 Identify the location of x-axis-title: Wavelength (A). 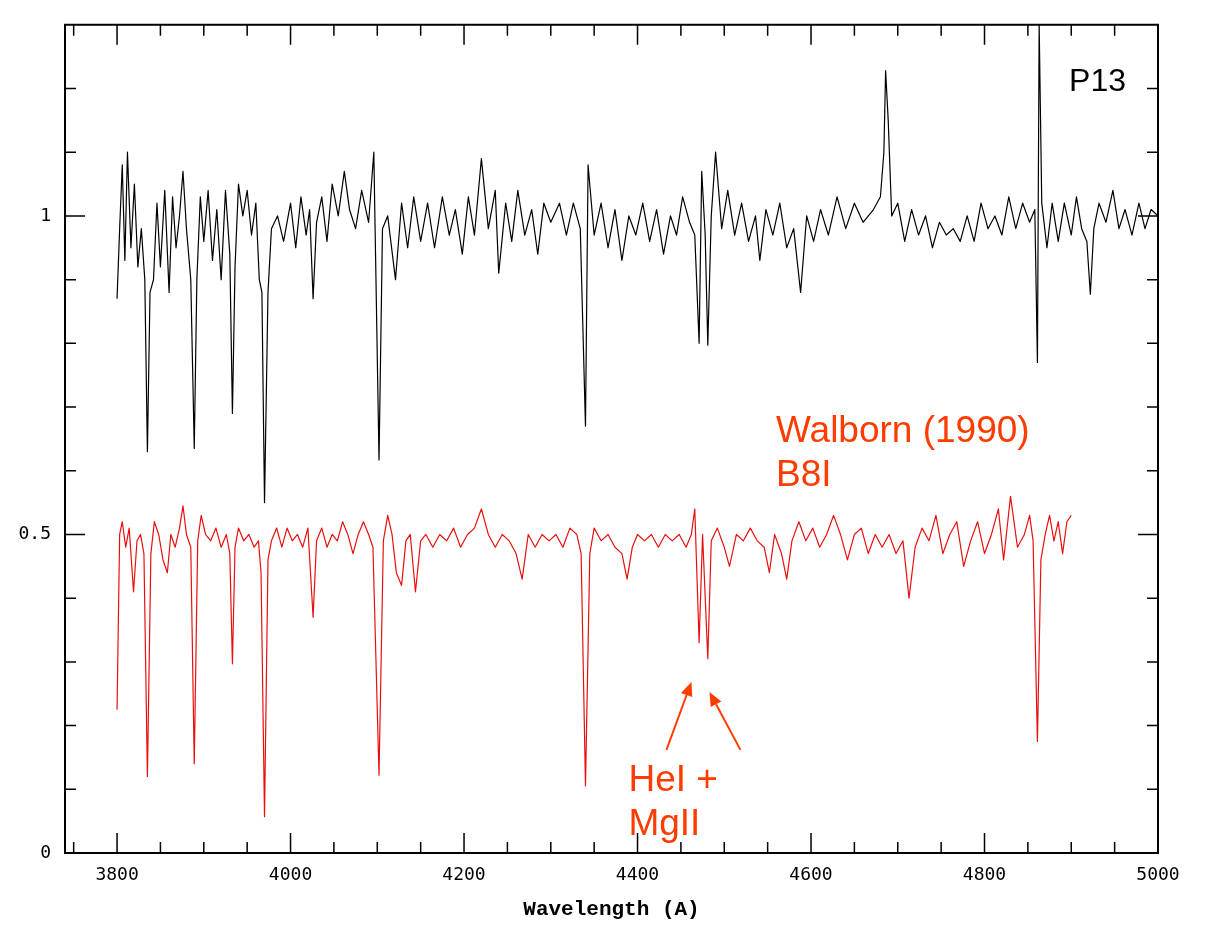
(611, 909).